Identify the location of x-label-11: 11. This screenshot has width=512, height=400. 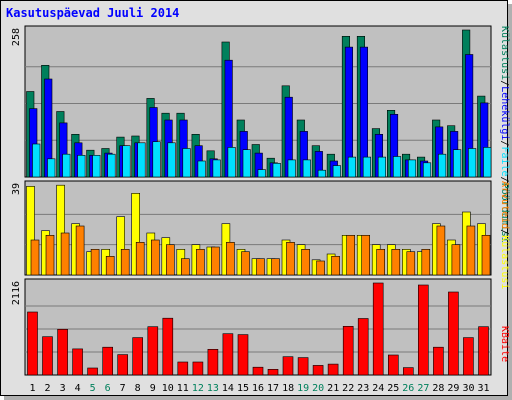
(183, 388).